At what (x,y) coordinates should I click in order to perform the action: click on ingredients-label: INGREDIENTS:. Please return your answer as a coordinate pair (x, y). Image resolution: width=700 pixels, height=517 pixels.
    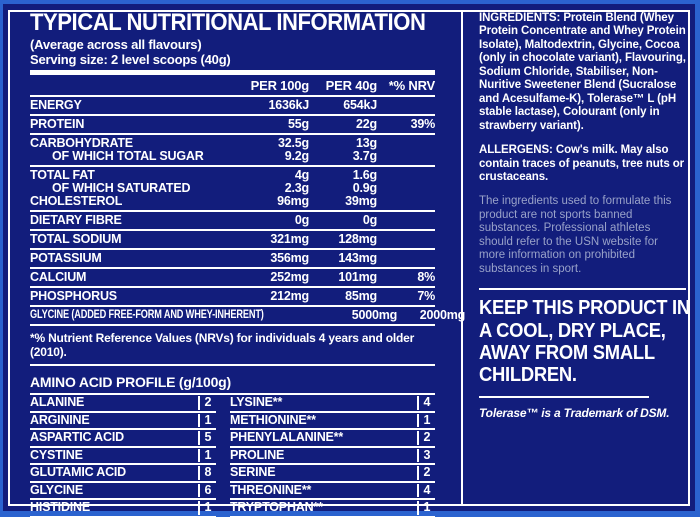
    Looking at the image, I should click on (520, 18).